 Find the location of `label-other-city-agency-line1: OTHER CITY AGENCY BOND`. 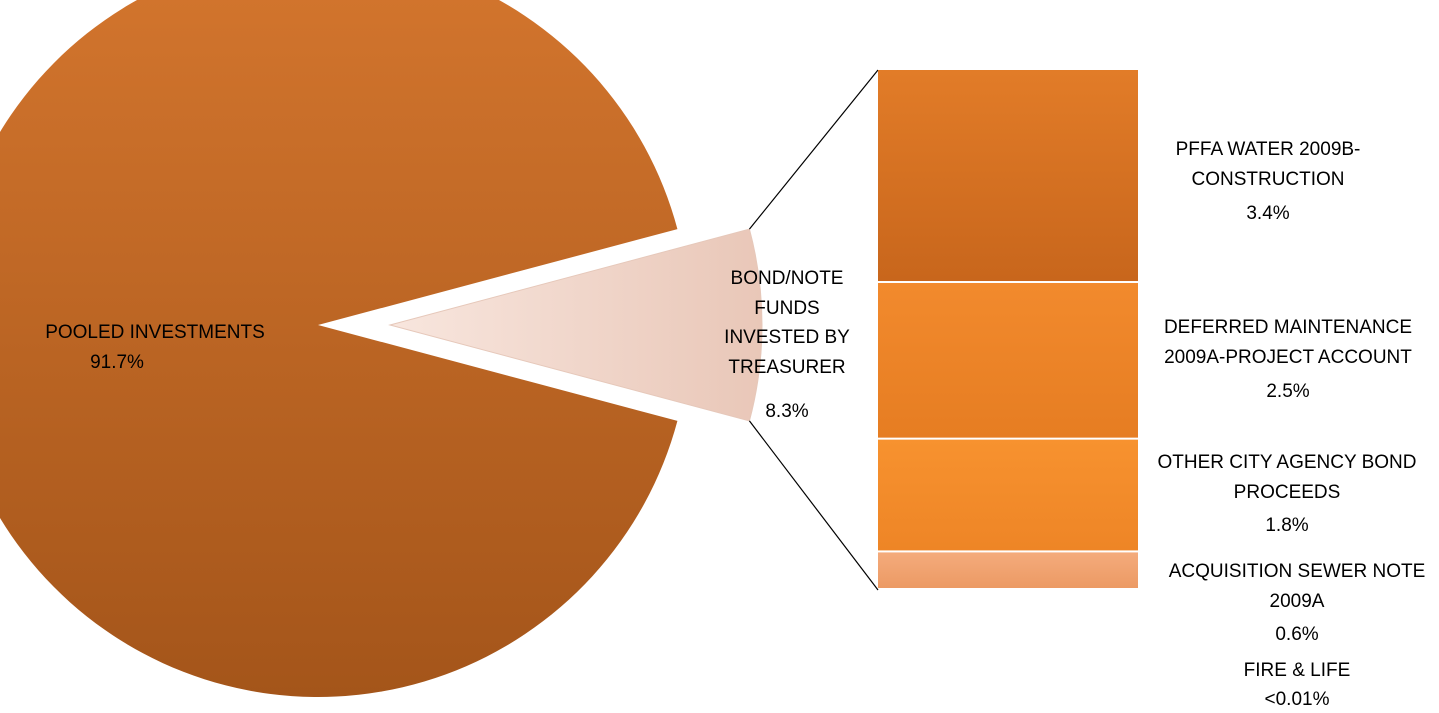

label-other-city-agency-line1: OTHER CITY AGENCY BOND is located at coordinates (1286, 462).